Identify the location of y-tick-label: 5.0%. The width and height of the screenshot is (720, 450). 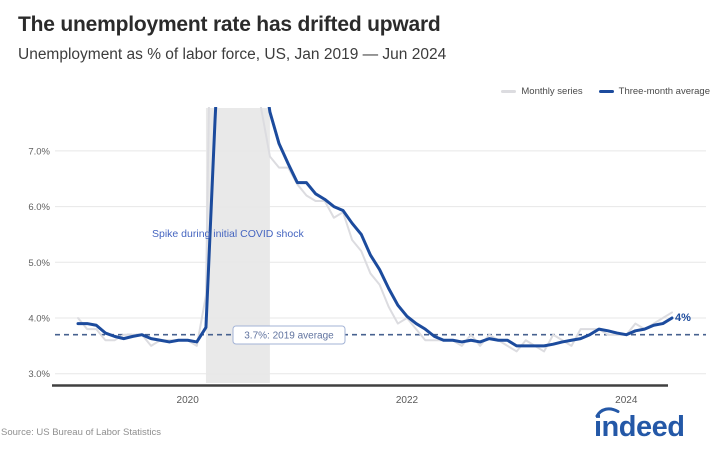
(39, 263).